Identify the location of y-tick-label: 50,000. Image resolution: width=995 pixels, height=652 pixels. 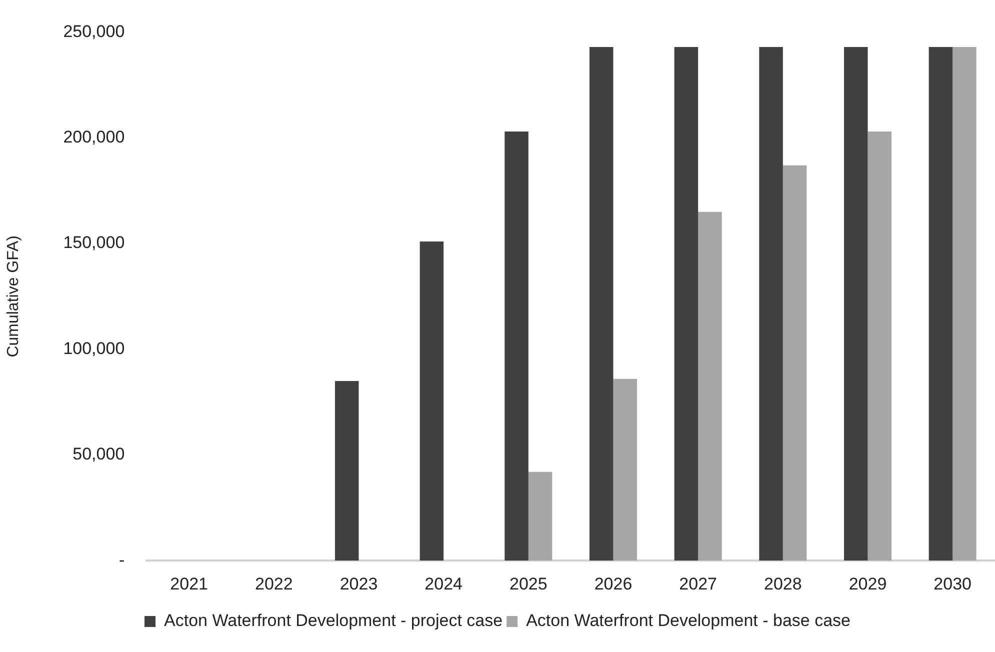
(98, 454).